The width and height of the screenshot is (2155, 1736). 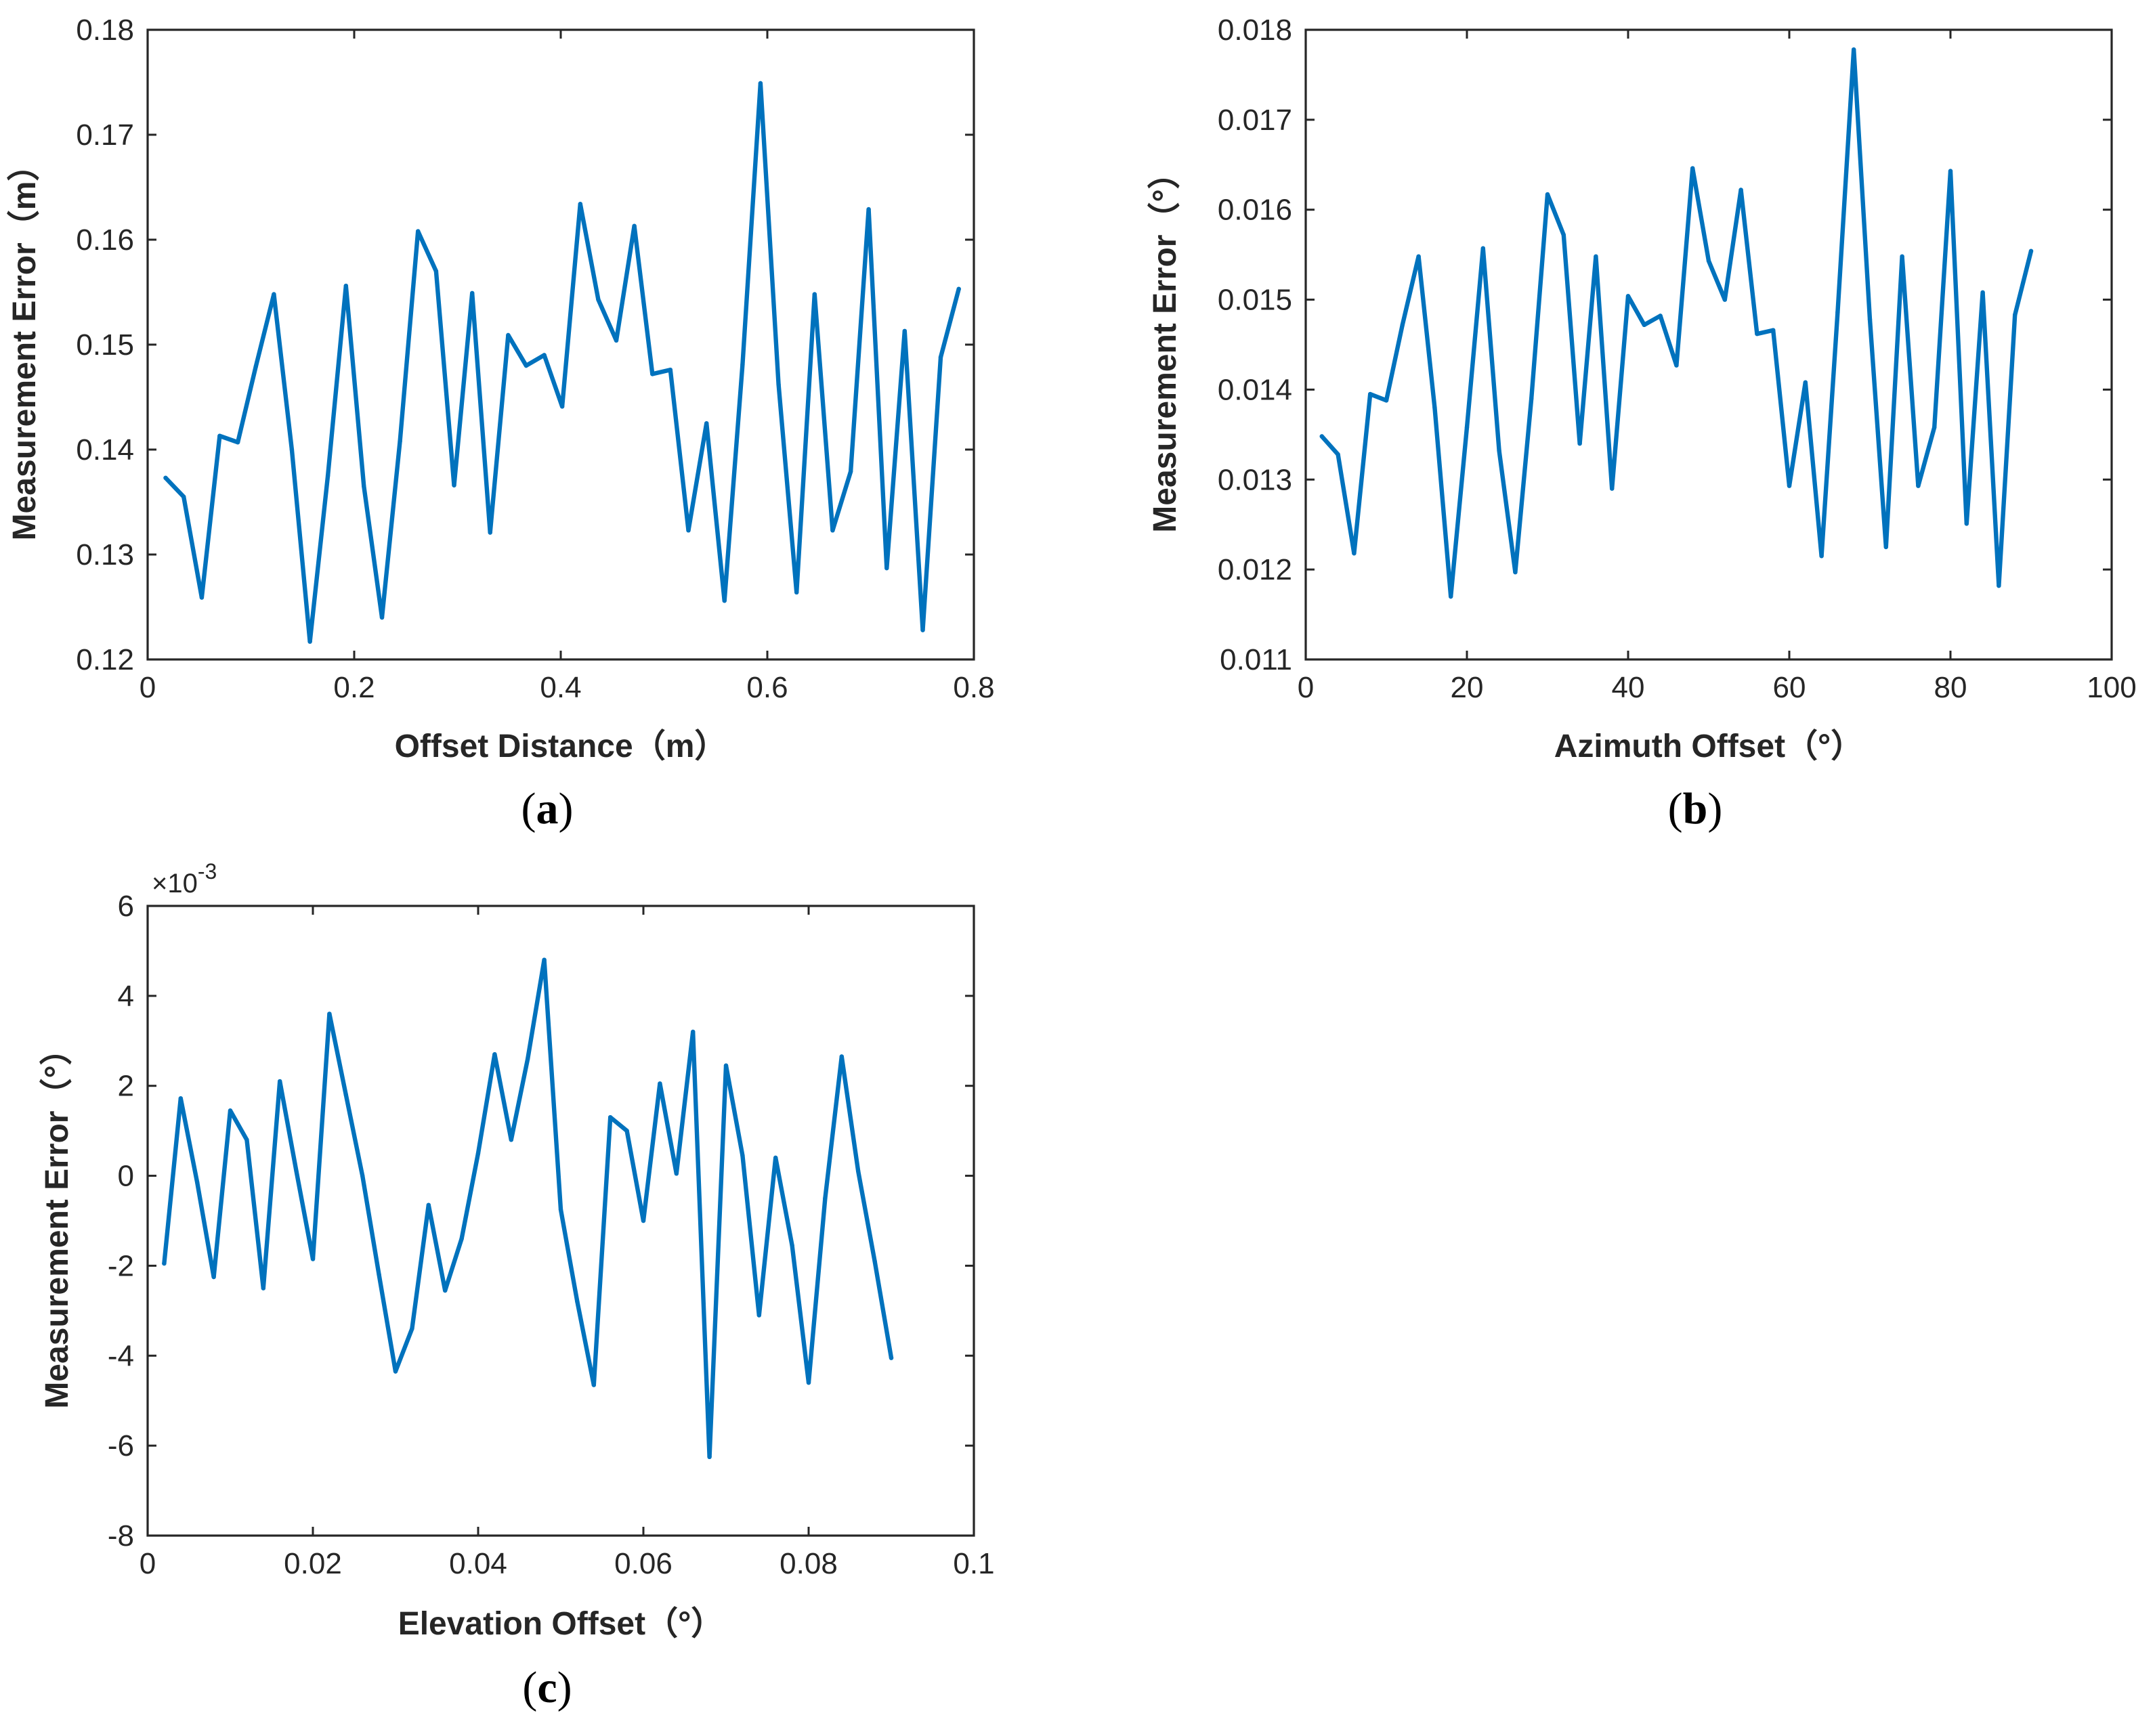 I want to click on y-tick-label: -6, so click(x=121, y=1445).